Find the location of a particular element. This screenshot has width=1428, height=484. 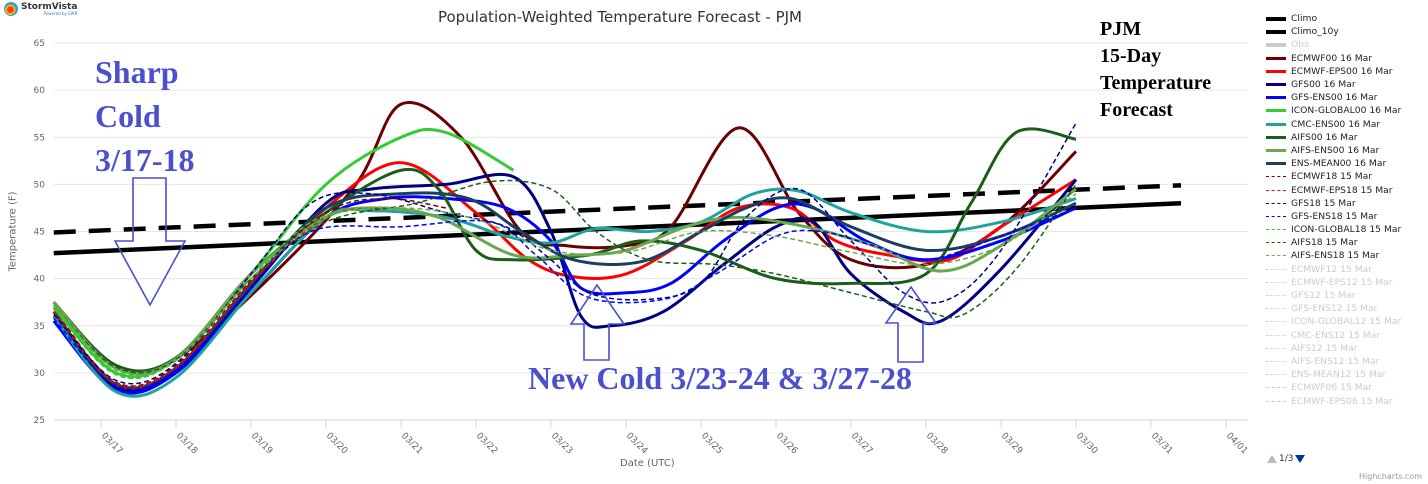

annotation-sharp-cold: Sharp Cold 3/17-18 is located at coordinates (145, 116).